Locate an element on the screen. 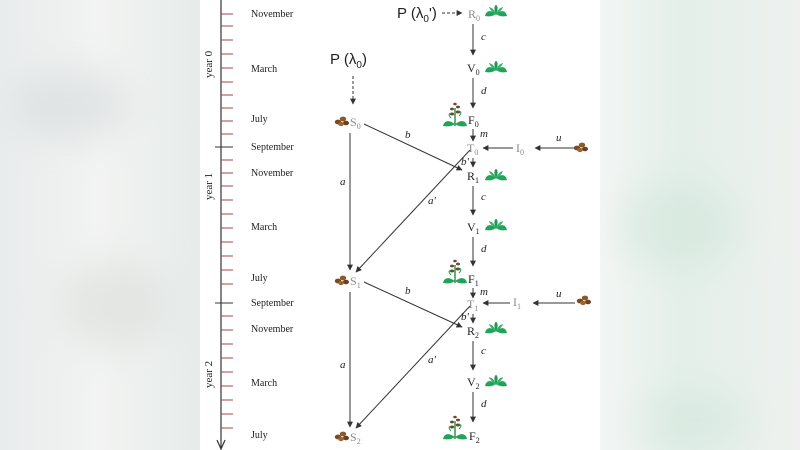  time-axis-ticks is located at coordinates (224, 221).